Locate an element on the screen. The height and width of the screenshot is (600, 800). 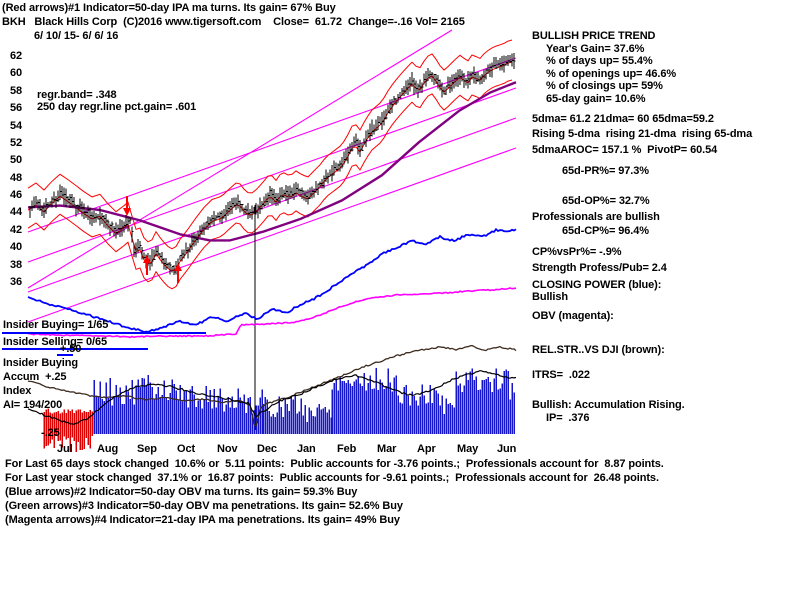
y-axis-label: 38 is located at coordinates (15, 265).